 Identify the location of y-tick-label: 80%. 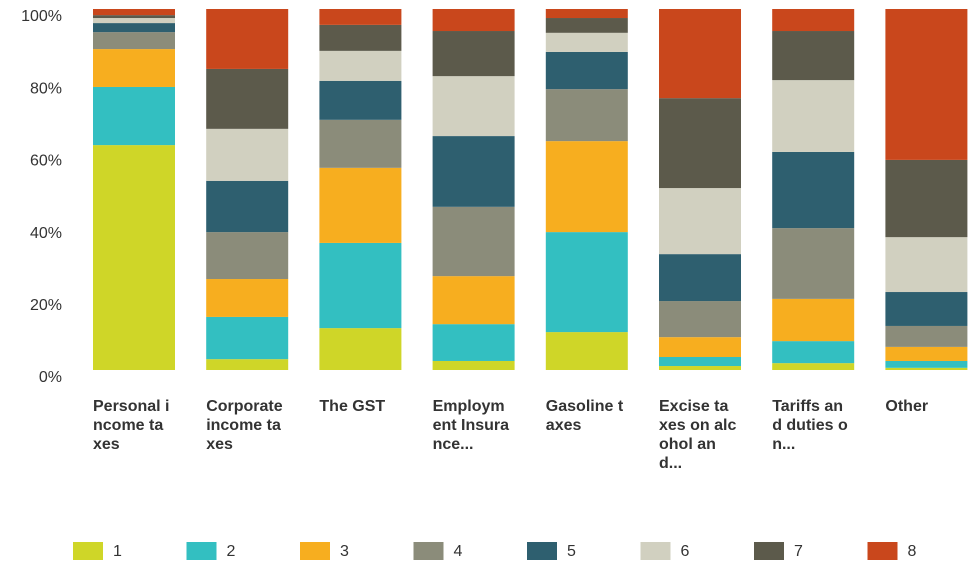
(46, 88).